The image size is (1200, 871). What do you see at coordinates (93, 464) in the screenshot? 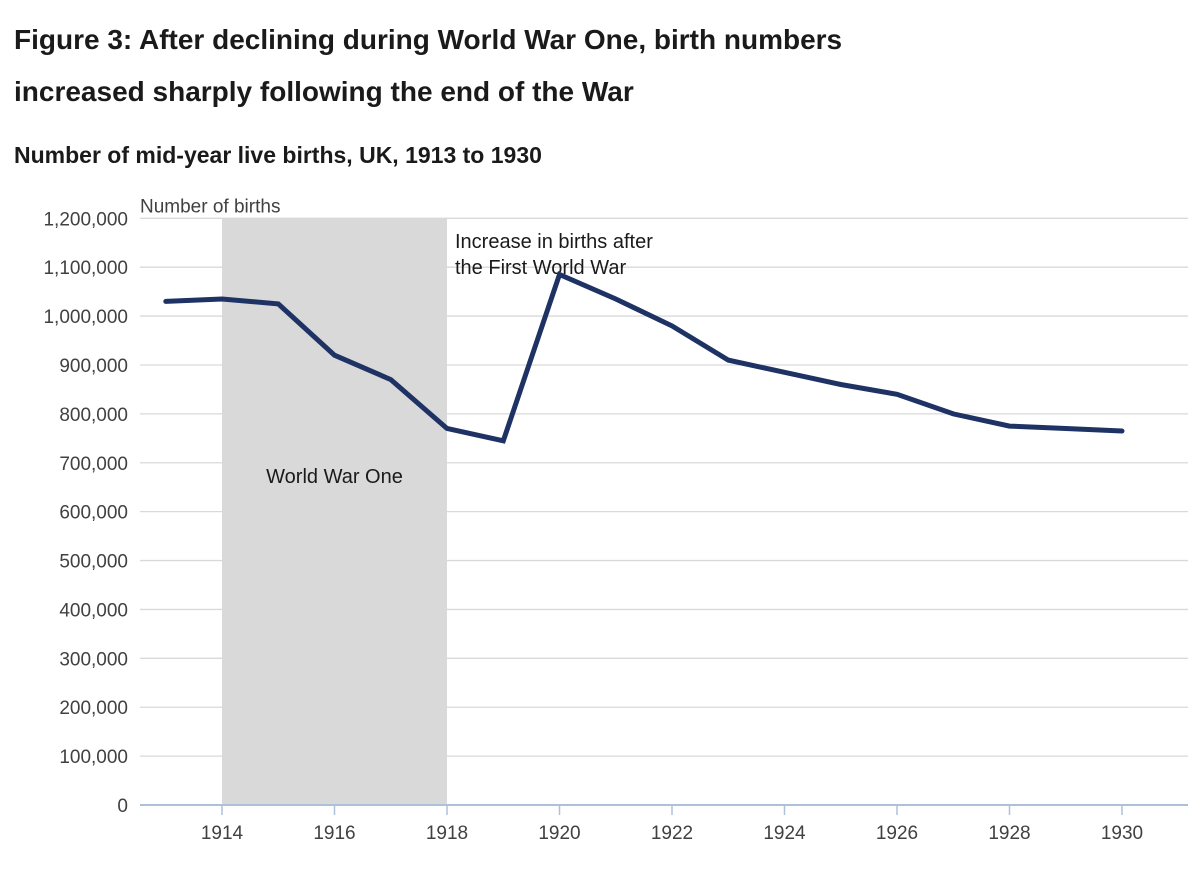
I see `y-tick-label: 700,000` at bounding box center [93, 464].